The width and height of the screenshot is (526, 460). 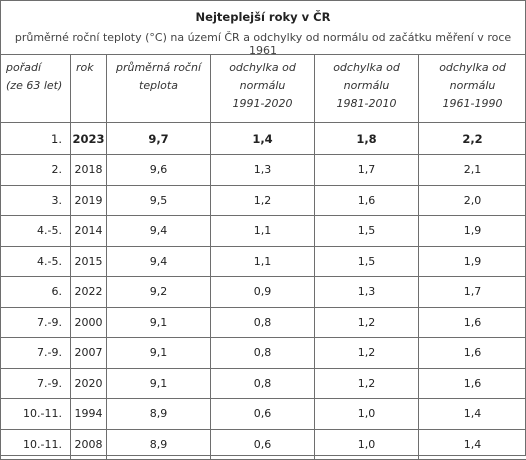 I want to click on cell-deviation-1981-2010: 1,8, so click(x=367, y=139).